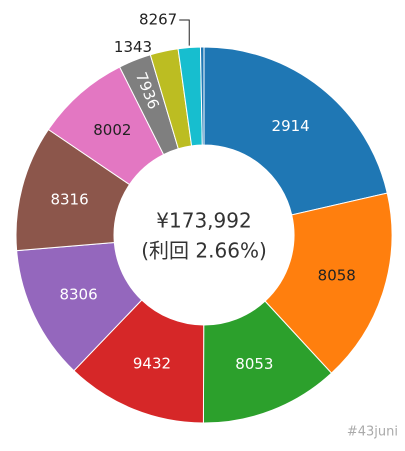  Describe the element at coordinates (69, 199) in the screenshot. I see `slice-label: 8316` at that location.